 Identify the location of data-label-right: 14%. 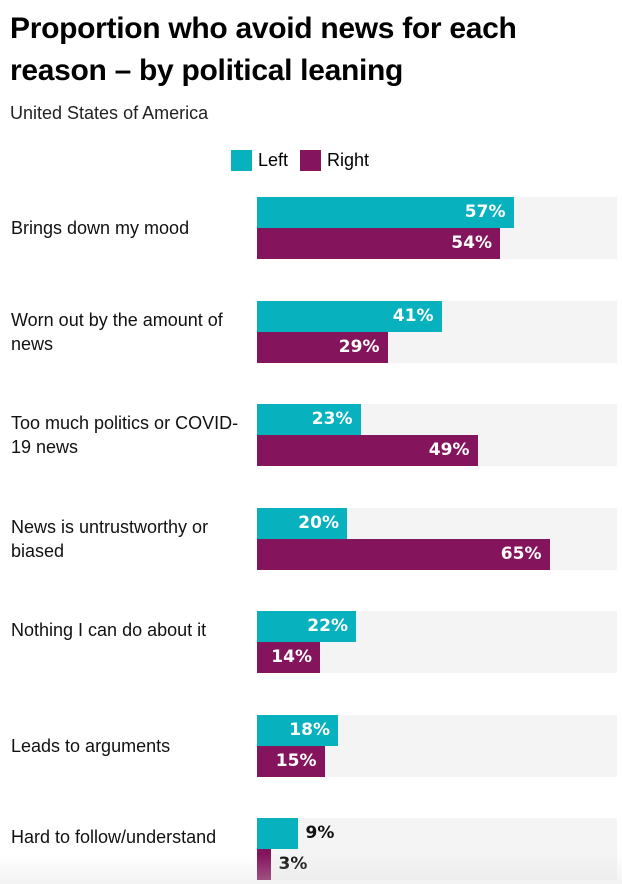
(291, 657).